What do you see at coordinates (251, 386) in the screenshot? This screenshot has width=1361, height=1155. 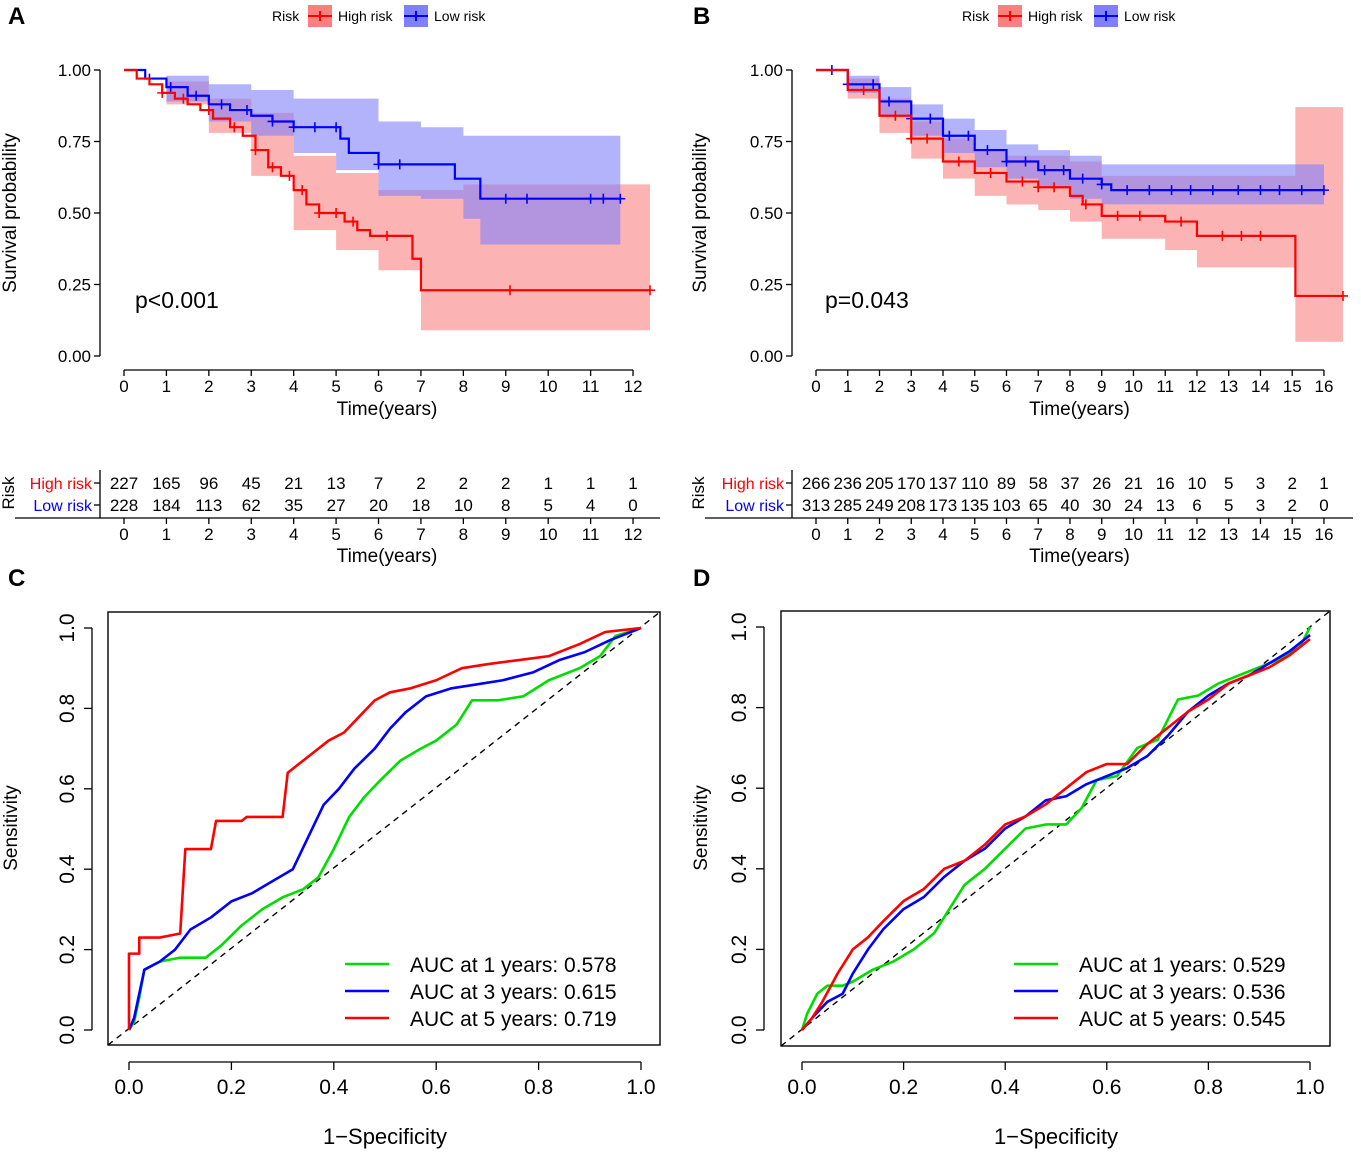 I see `x-tick-label: 3` at bounding box center [251, 386].